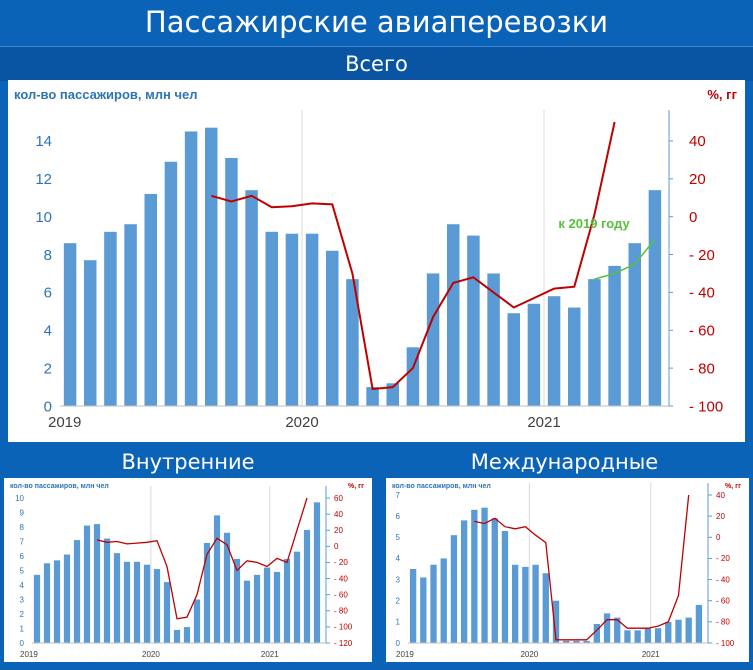 This screenshot has width=753, height=670. Describe the element at coordinates (582, 567) in the screenshot. I see `yoy-line` at that location.